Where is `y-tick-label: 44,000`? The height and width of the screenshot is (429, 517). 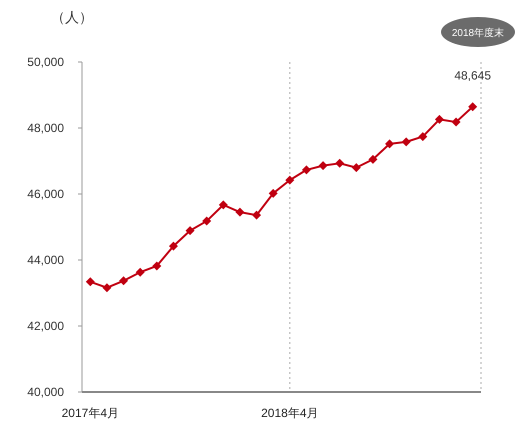 y-tick-label: 44,000 is located at coordinates (45, 260).